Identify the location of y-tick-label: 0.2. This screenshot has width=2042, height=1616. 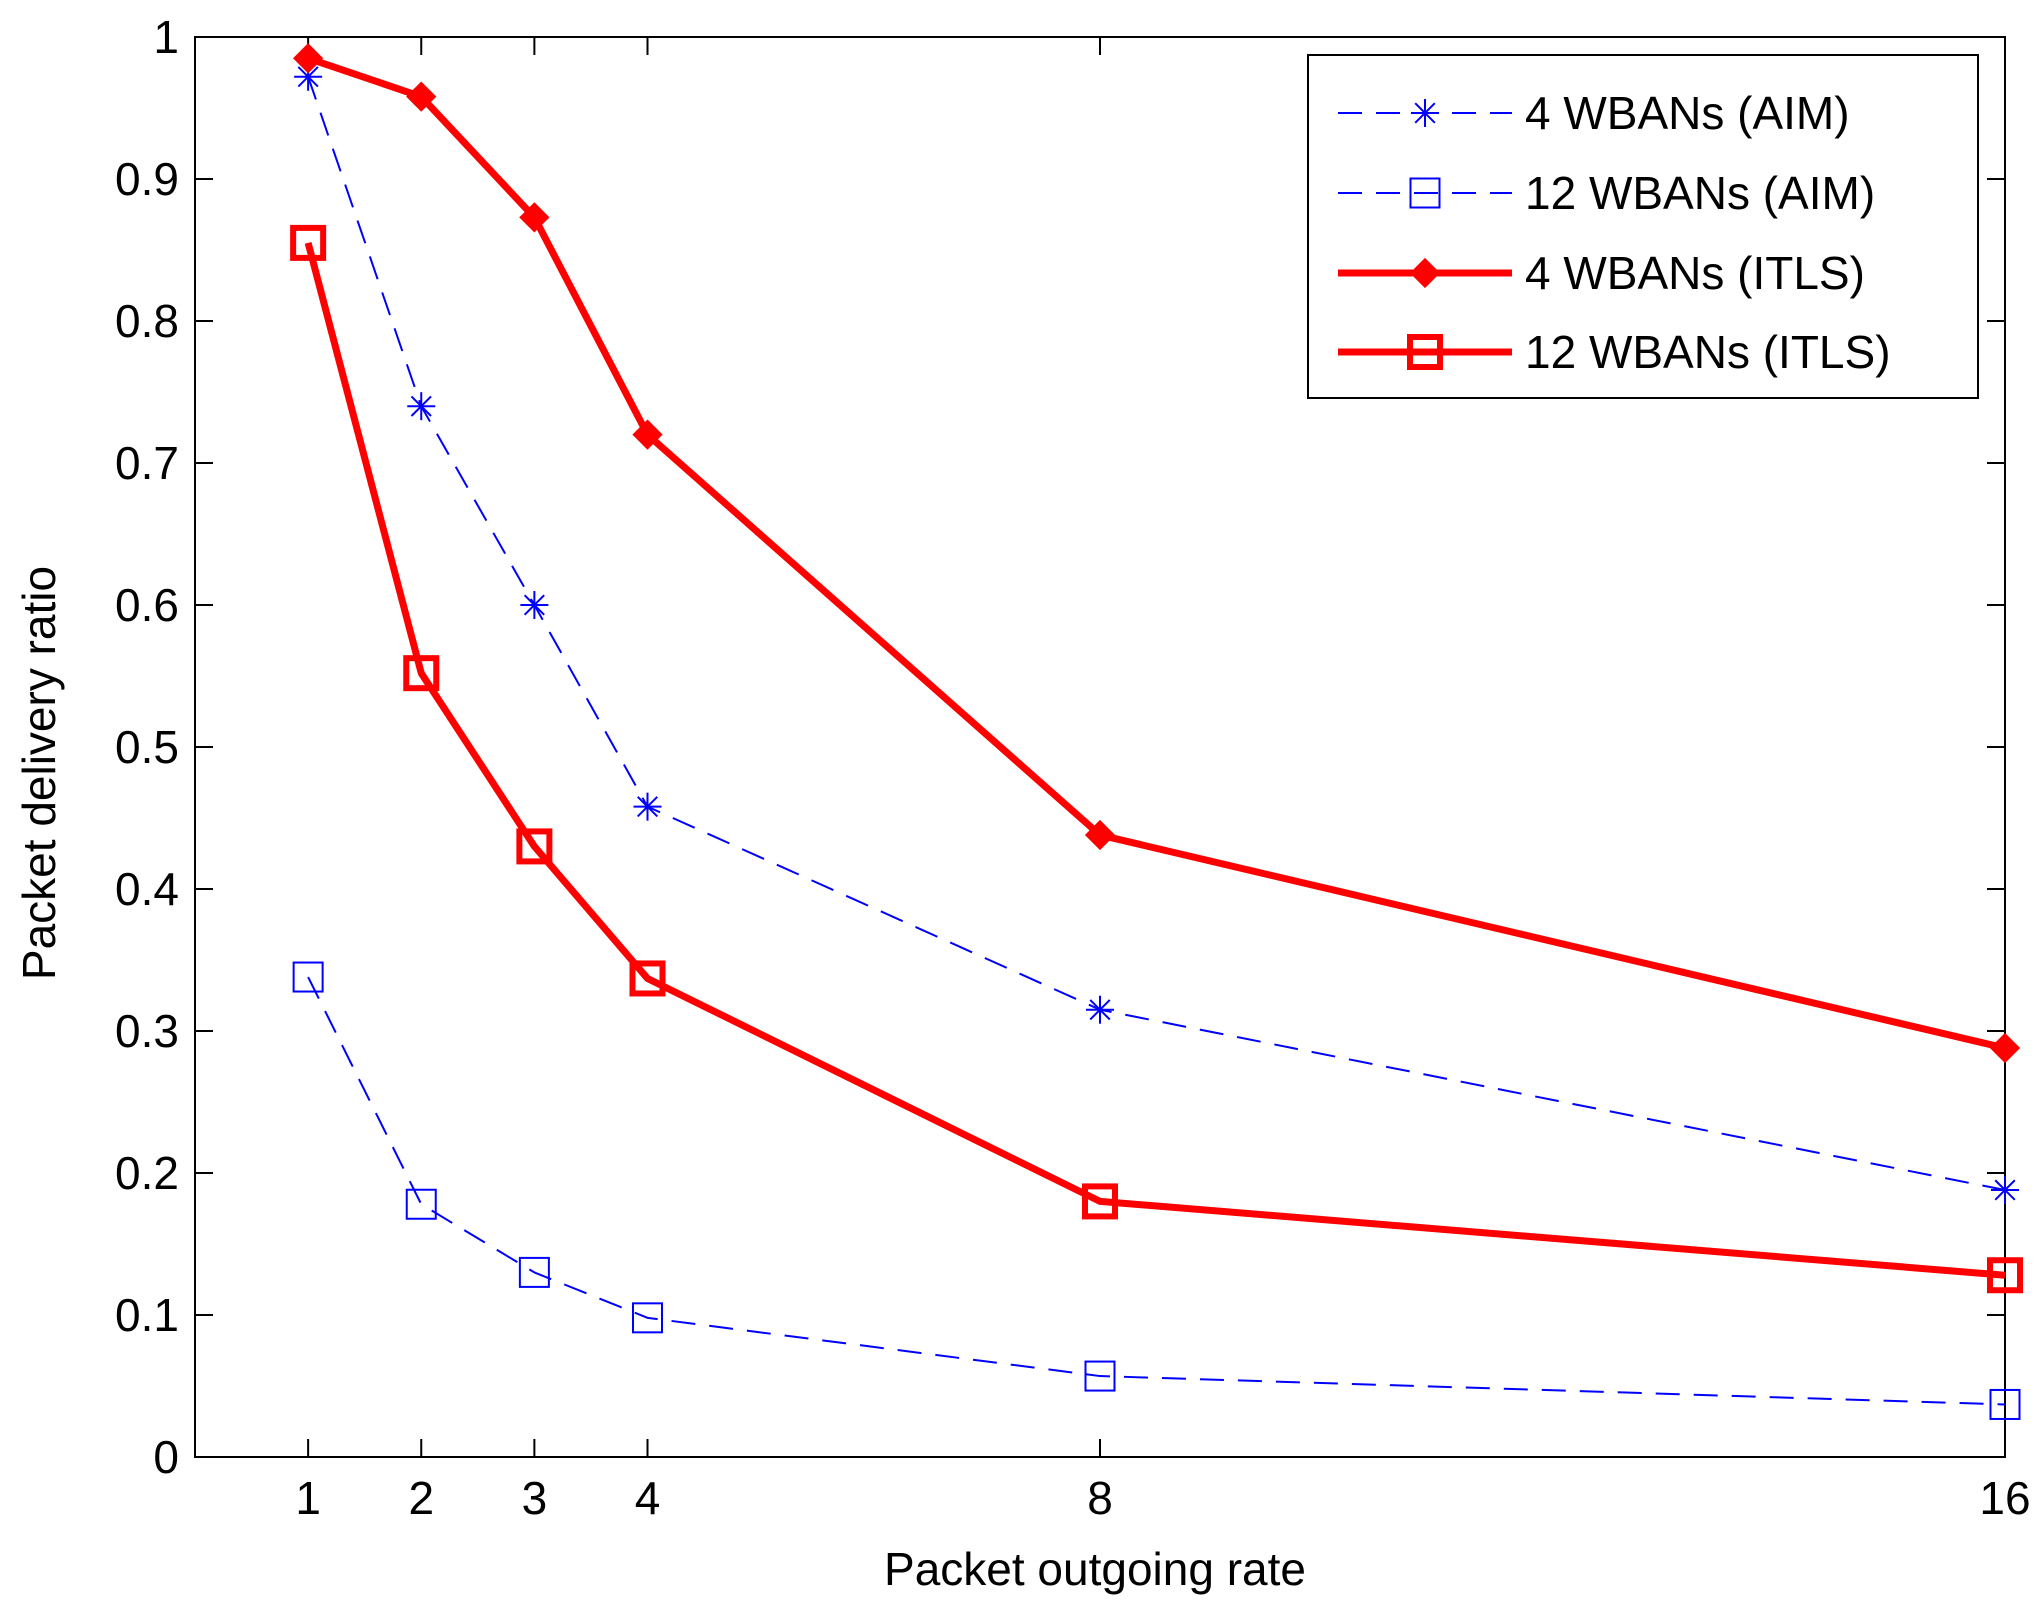
(147, 1173).